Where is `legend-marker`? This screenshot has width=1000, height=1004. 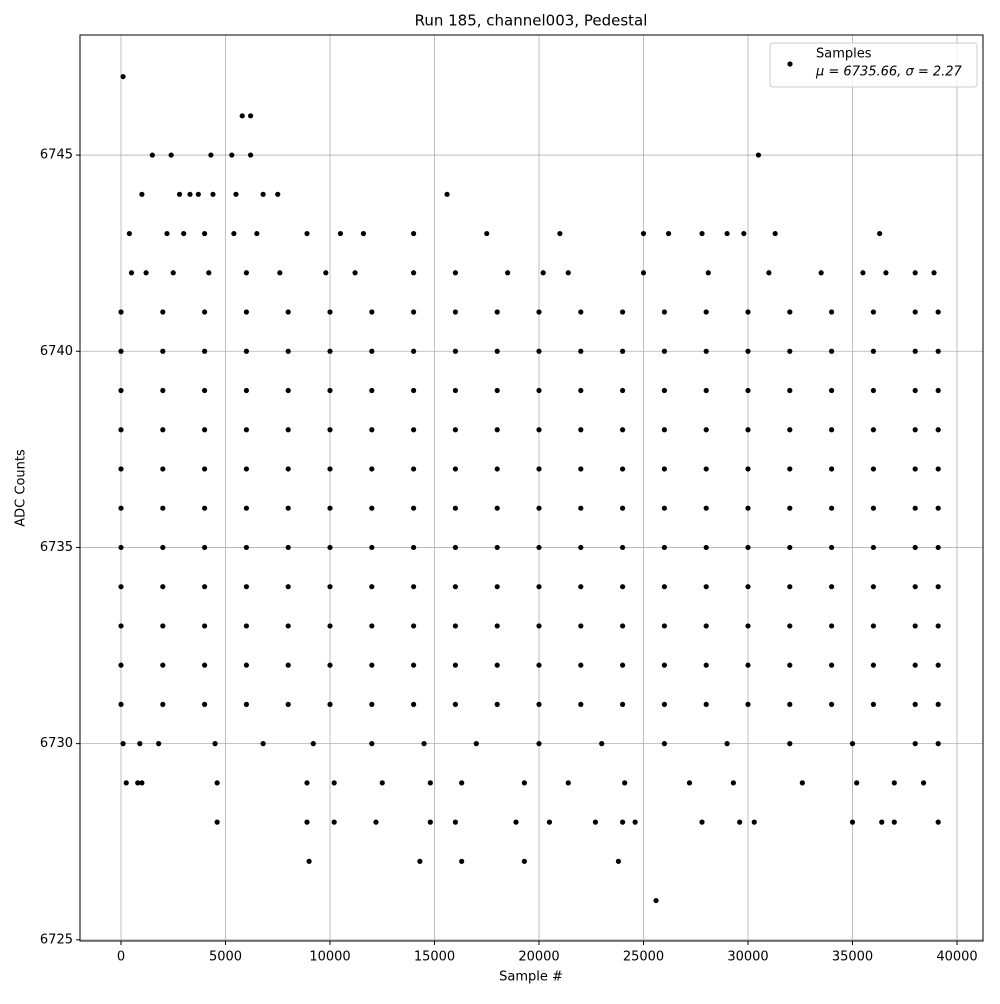
legend-marker is located at coordinates (790, 64).